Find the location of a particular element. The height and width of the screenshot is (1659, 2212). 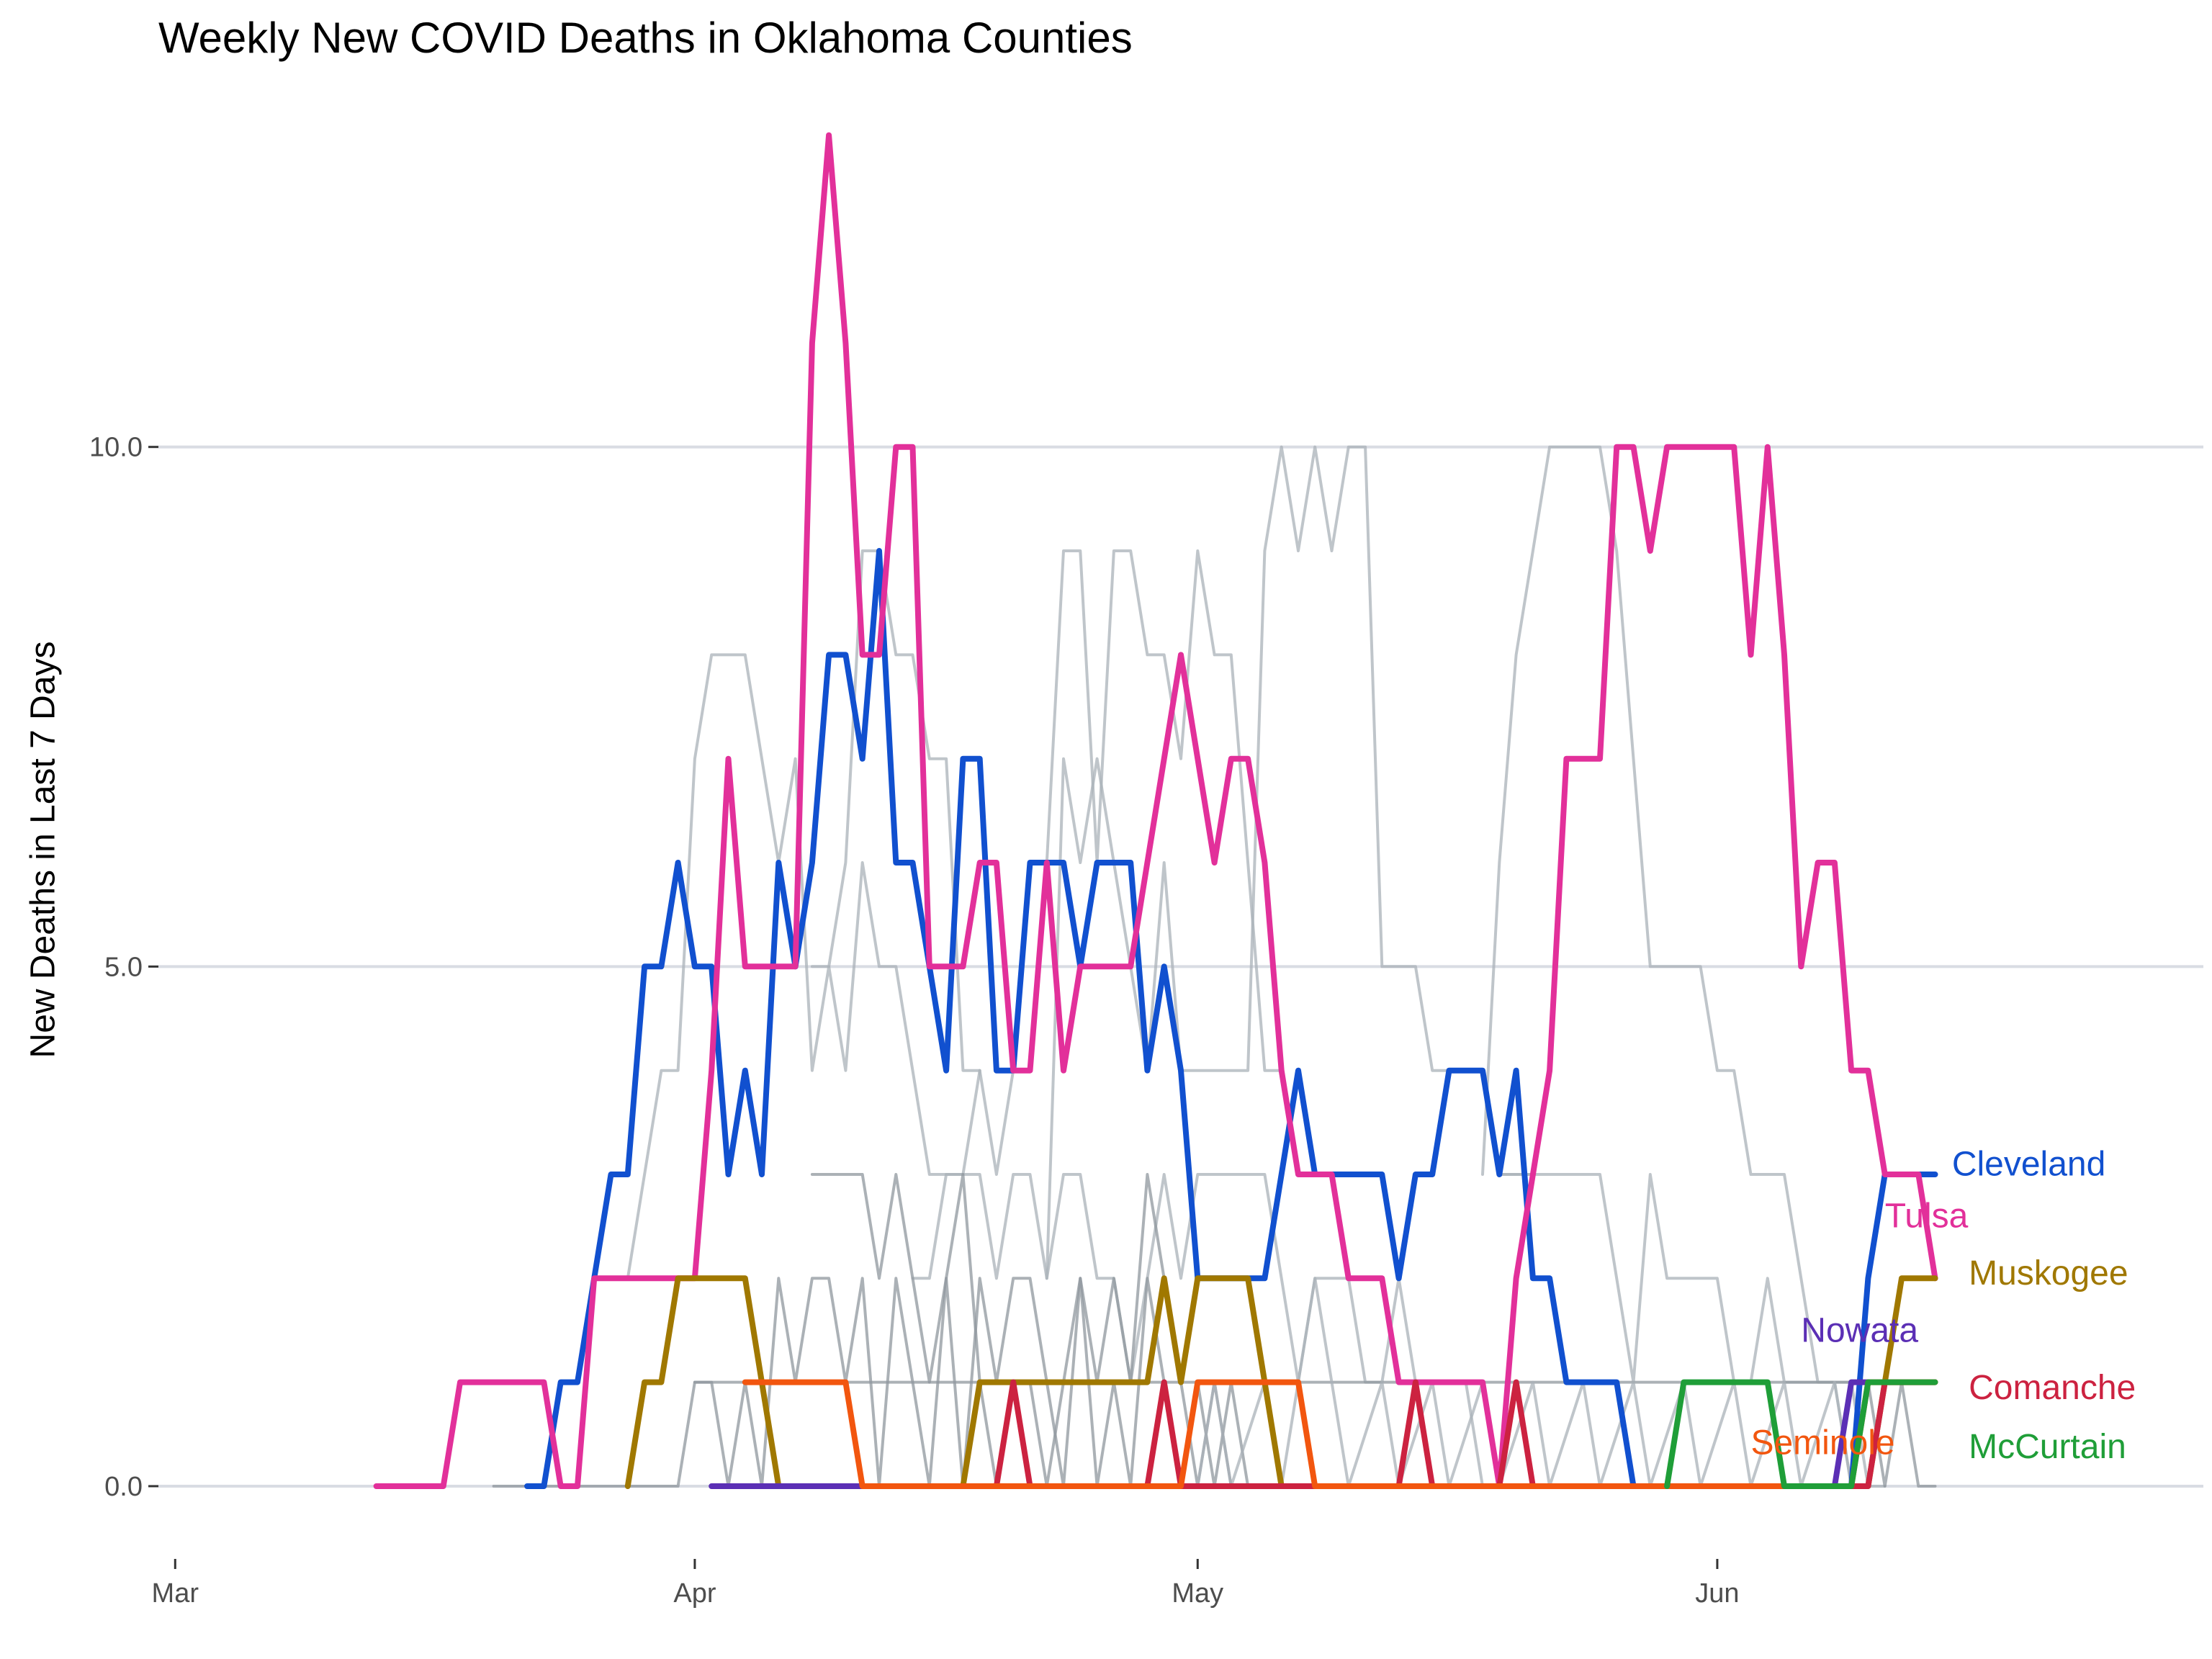

series-label-tulsa: Tulsa is located at coordinates (1927, 1216).